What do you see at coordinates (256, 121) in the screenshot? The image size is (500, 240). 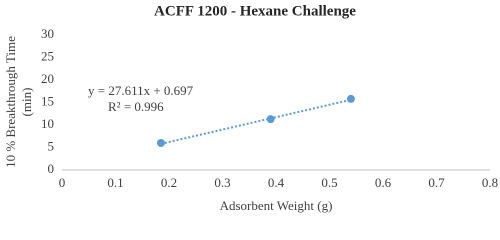 I see `trendline` at bounding box center [256, 121].